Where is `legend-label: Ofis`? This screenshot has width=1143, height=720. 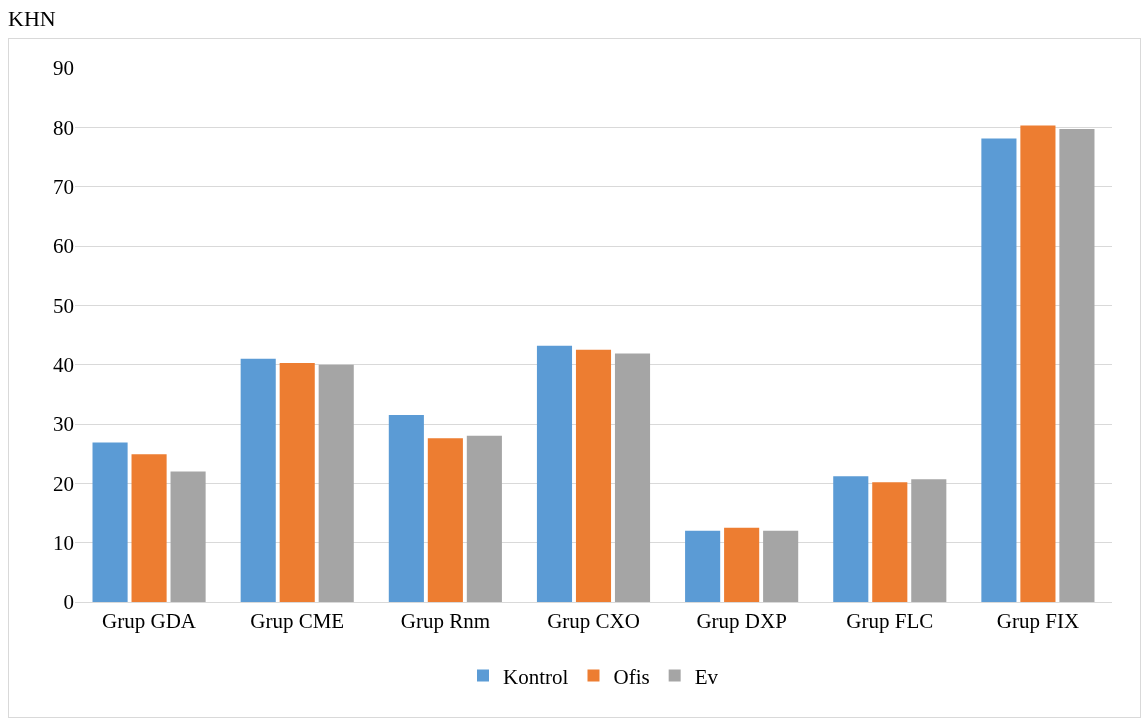
legend-label: Ofis is located at coordinates (631, 676).